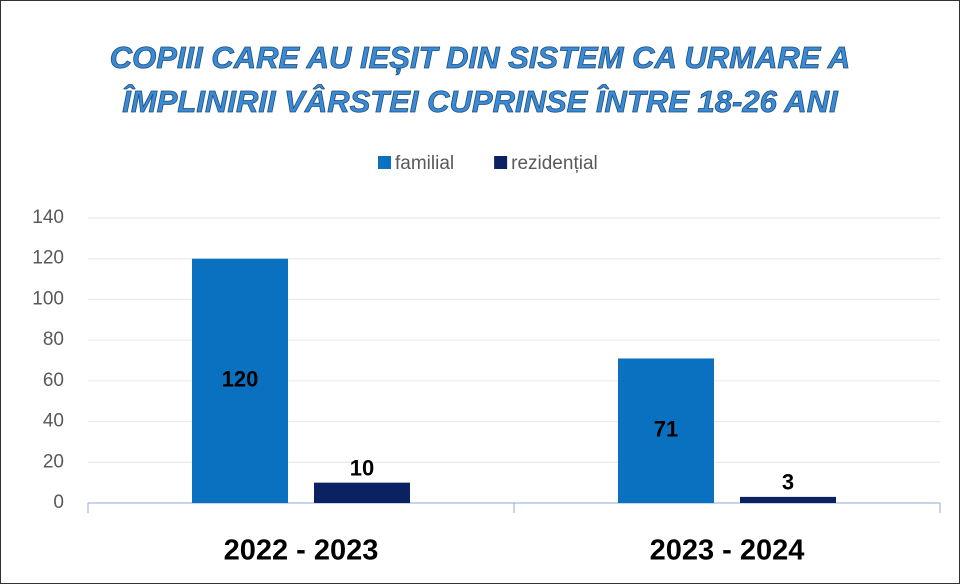 The image size is (960, 584). What do you see at coordinates (301, 551) in the screenshot?
I see `x-tick-label: 2022 - 2023` at bounding box center [301, 551].